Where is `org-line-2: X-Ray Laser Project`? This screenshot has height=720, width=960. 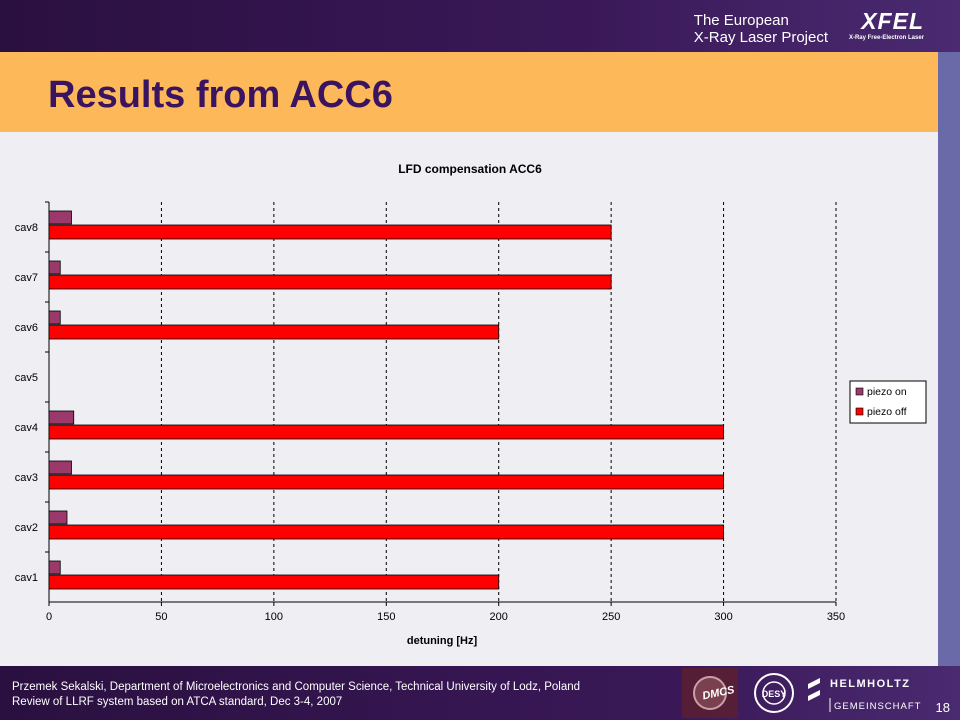 org-line-2: X-Ray Laser Project is located at coordinates (760, 37).